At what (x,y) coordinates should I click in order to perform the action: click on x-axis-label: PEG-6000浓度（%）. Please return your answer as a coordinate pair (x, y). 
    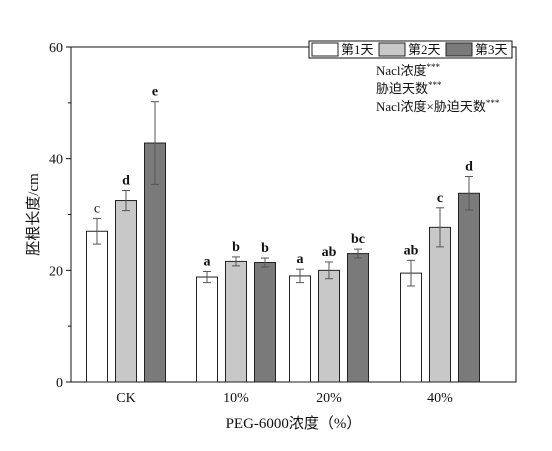
    Looking at the image, I should click on (294, 423).